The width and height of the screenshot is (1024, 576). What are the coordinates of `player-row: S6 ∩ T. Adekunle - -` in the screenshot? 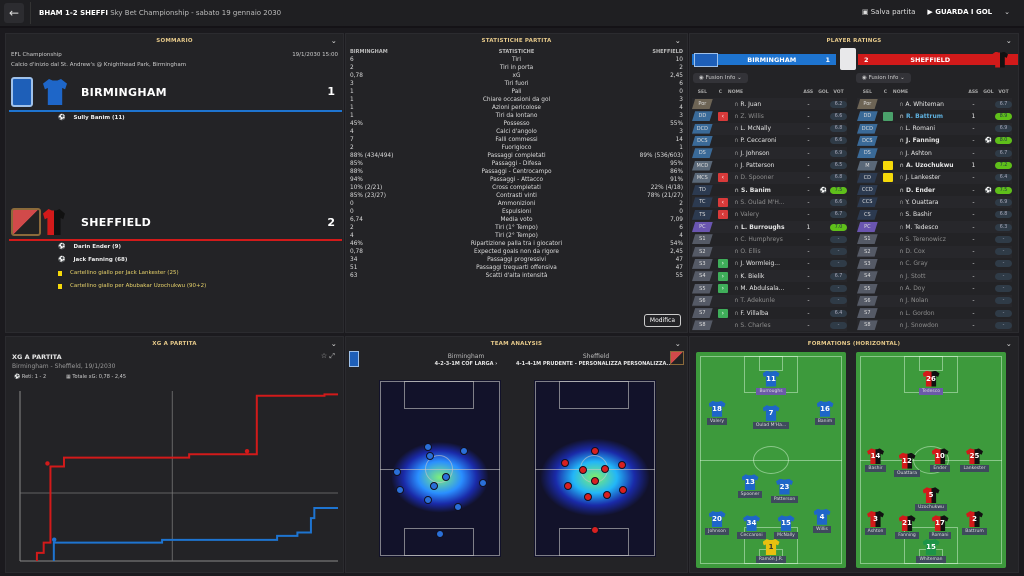 It's located at (769, 300).